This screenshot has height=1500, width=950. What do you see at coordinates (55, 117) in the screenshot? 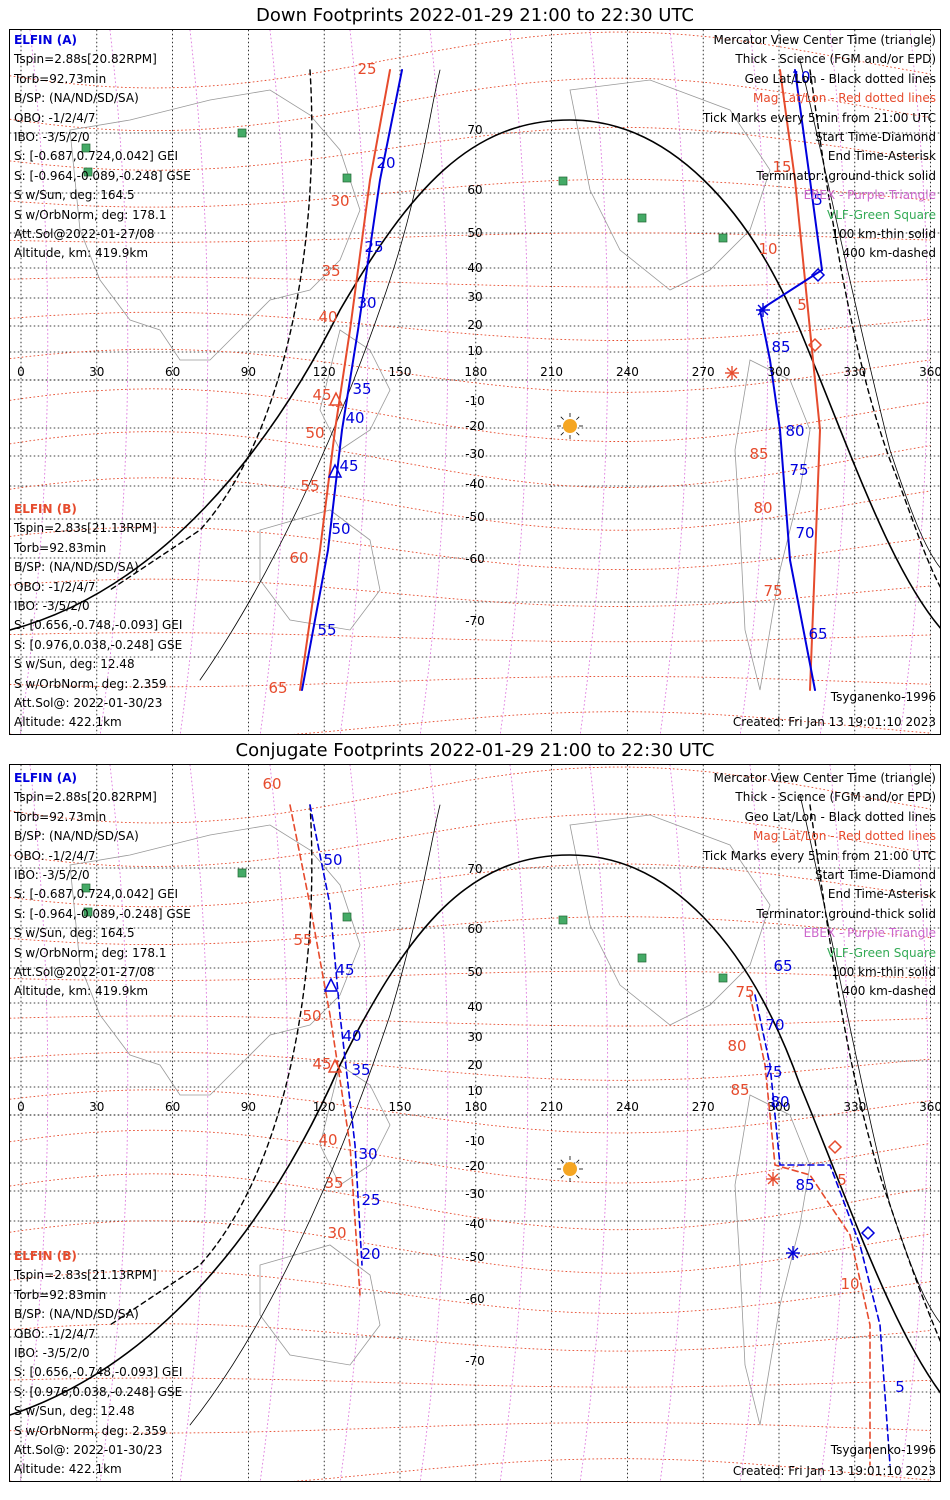
I see `elfin-a-line: OBO: -1/2/4/7` at bounding box center [55, 117].